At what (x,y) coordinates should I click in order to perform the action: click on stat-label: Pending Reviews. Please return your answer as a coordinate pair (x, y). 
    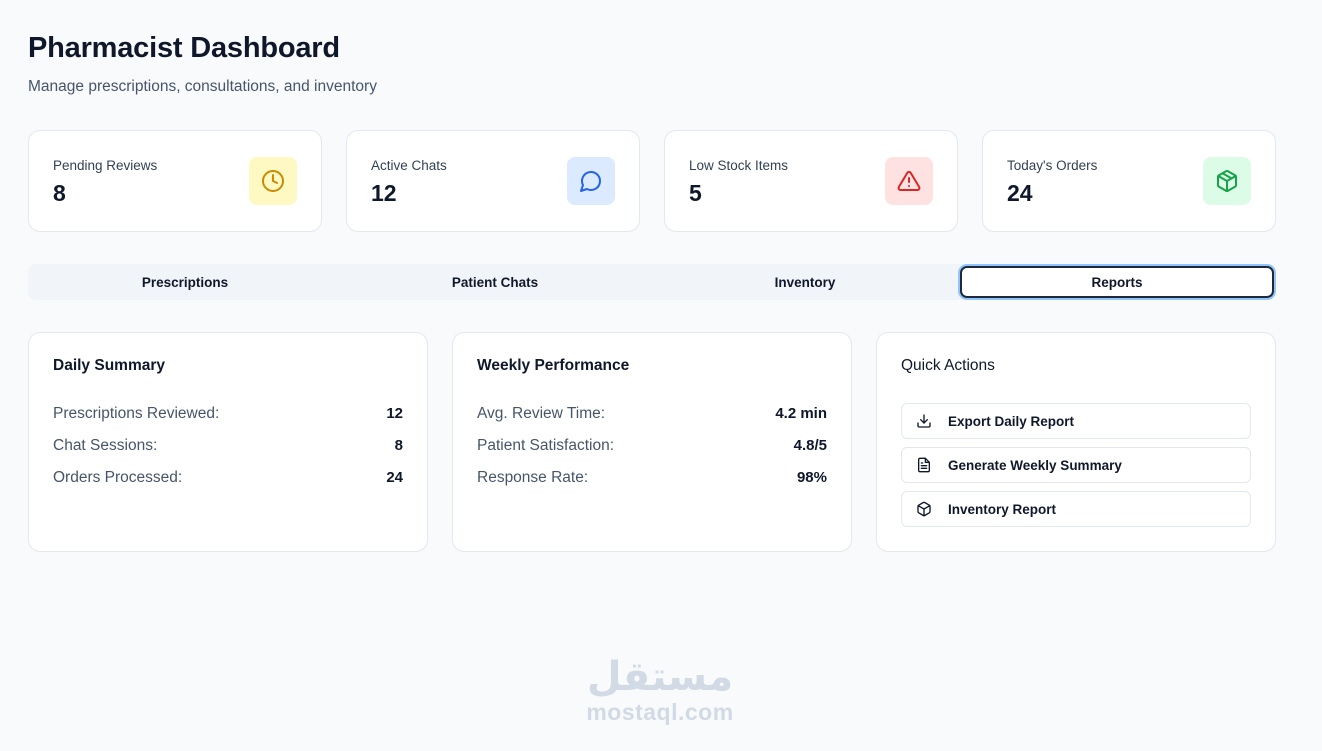
    Looking at the image, I should click on (105, 165).